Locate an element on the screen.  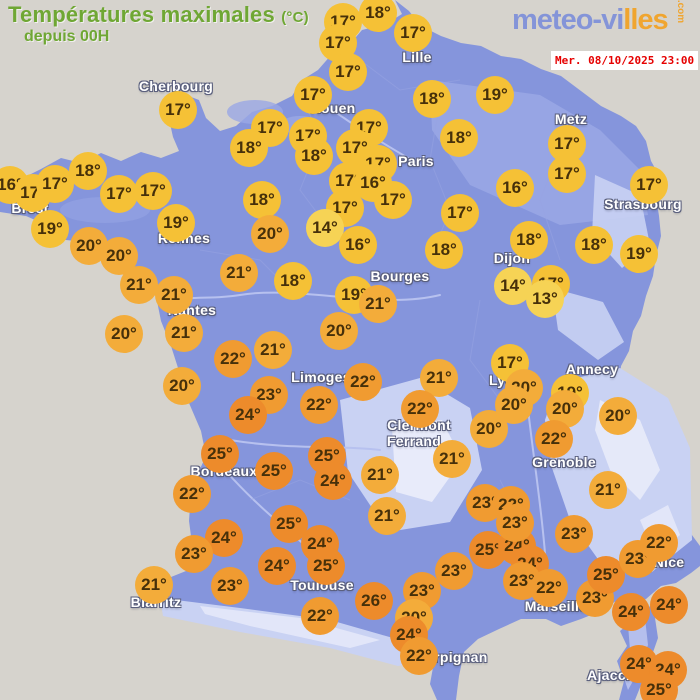
page-title: Températures maximales (°C) is located at coordinates (158, 15).